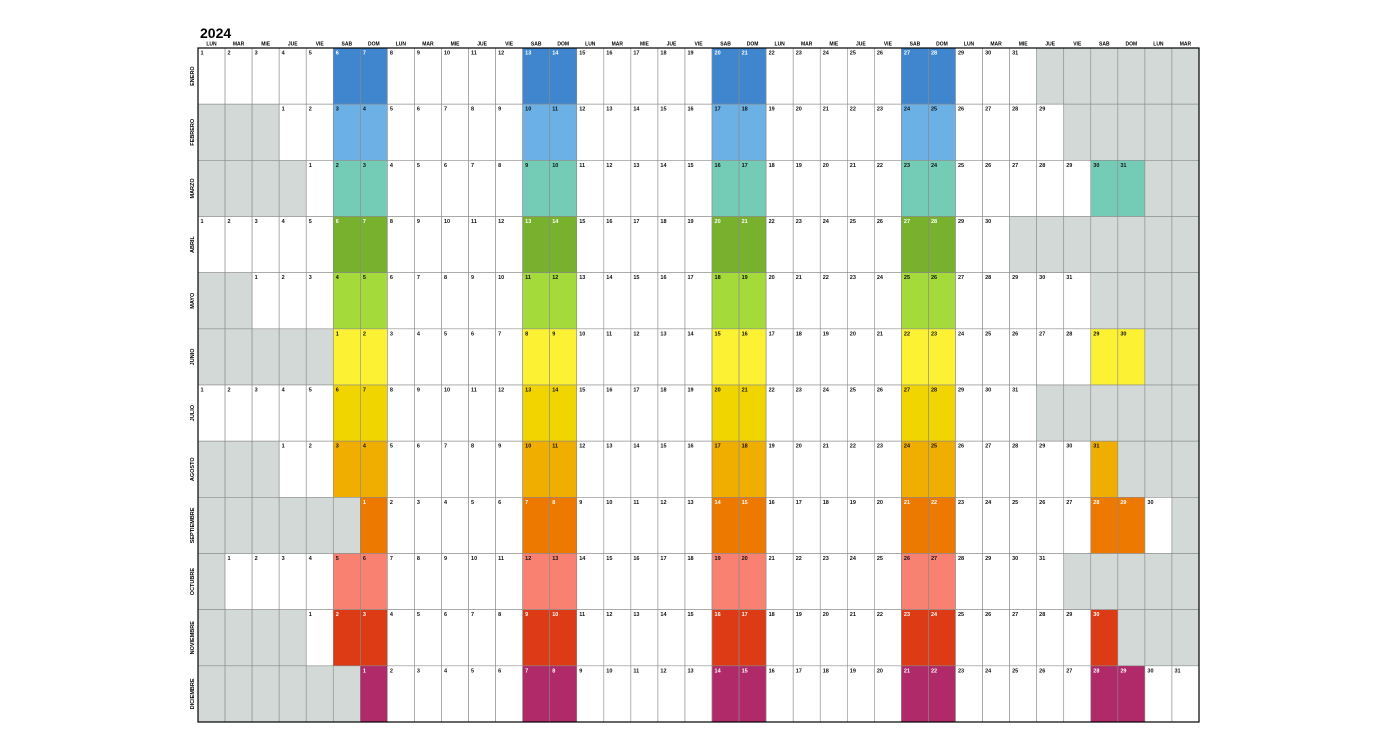  Describe the element at coordinates (969, 45) in the screenshot. I see `weekday-label: LUN` at that location.